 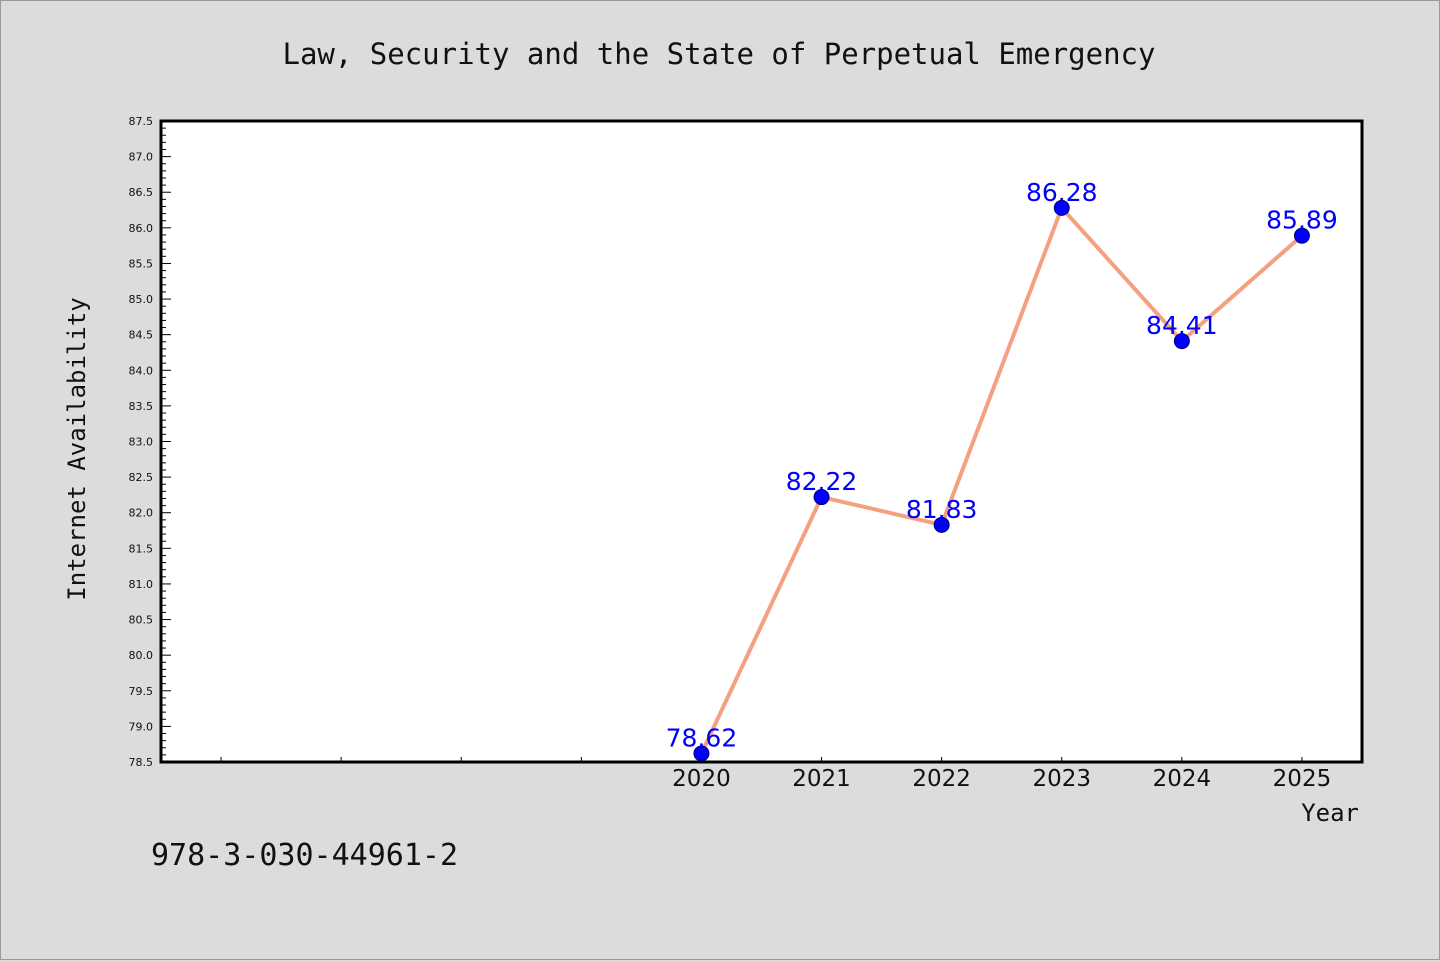 I want to click on y-tick-label: 87.0, so click(x=141, y=157).